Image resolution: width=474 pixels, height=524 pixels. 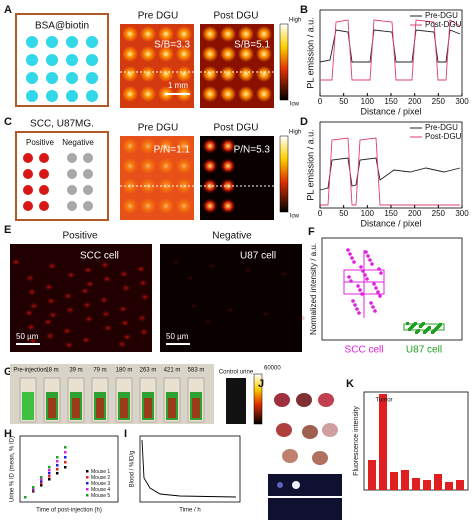 I want to click on x-axis-label: Distance / pixel, so click(x=390, y=223).